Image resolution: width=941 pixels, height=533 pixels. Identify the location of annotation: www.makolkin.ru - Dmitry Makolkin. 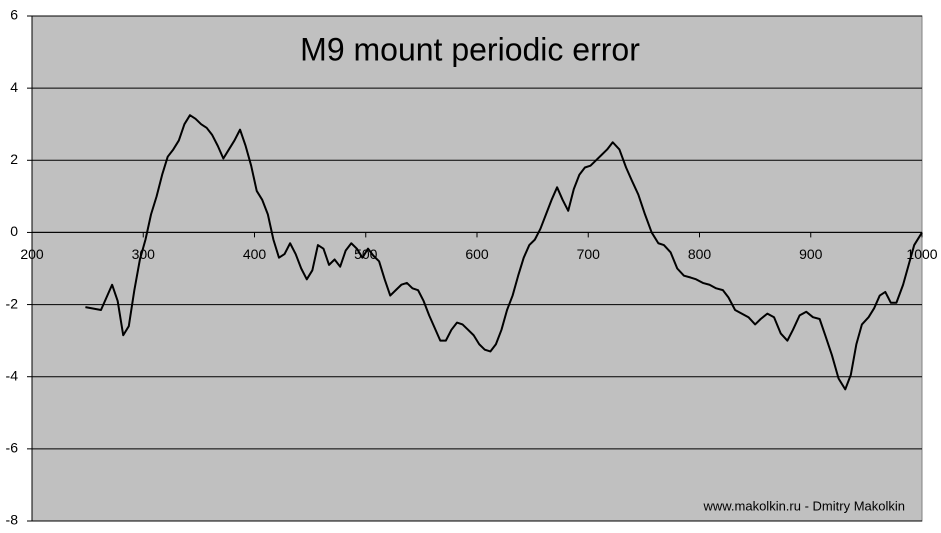
(803, 505).